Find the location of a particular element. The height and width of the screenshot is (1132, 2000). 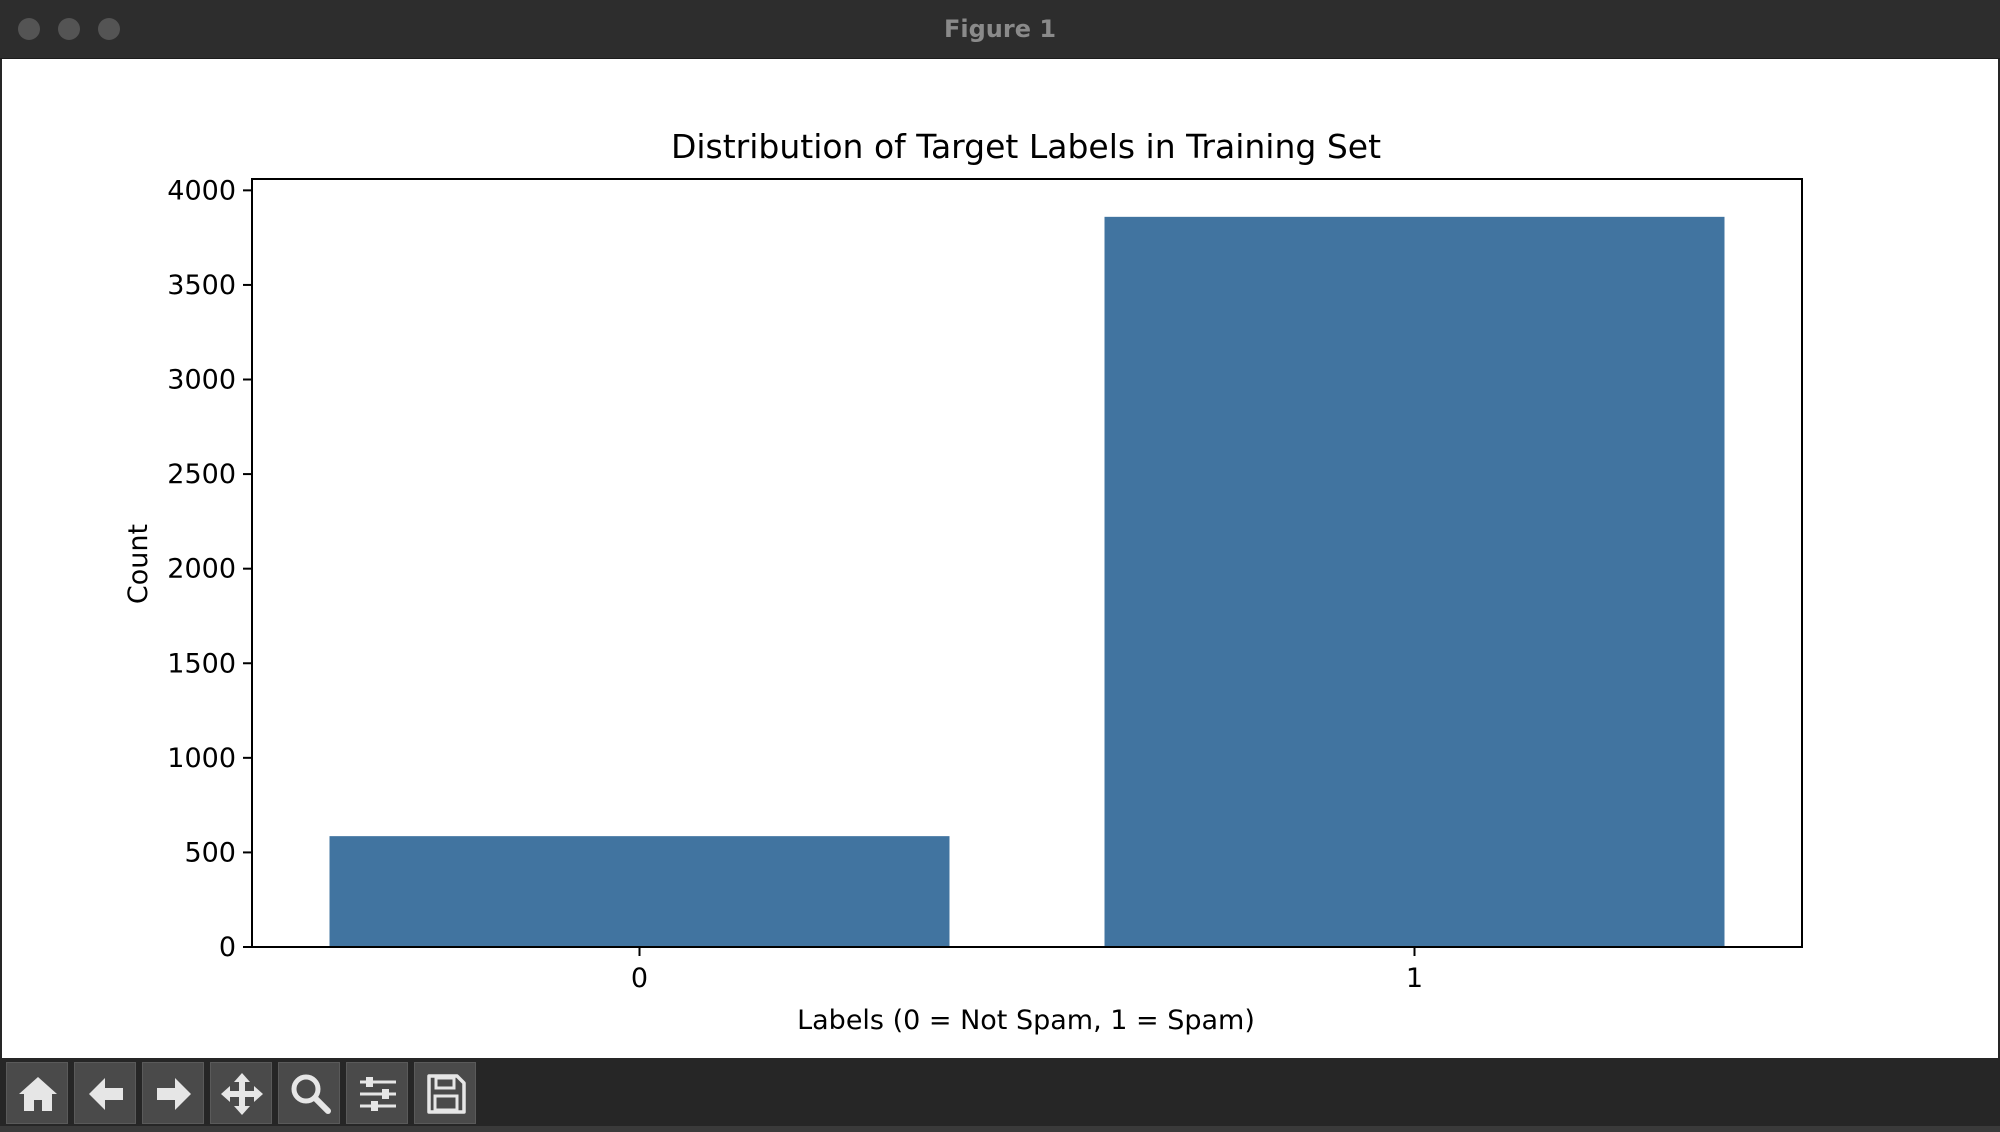

home-icon is located at coordinates (38, 1094).